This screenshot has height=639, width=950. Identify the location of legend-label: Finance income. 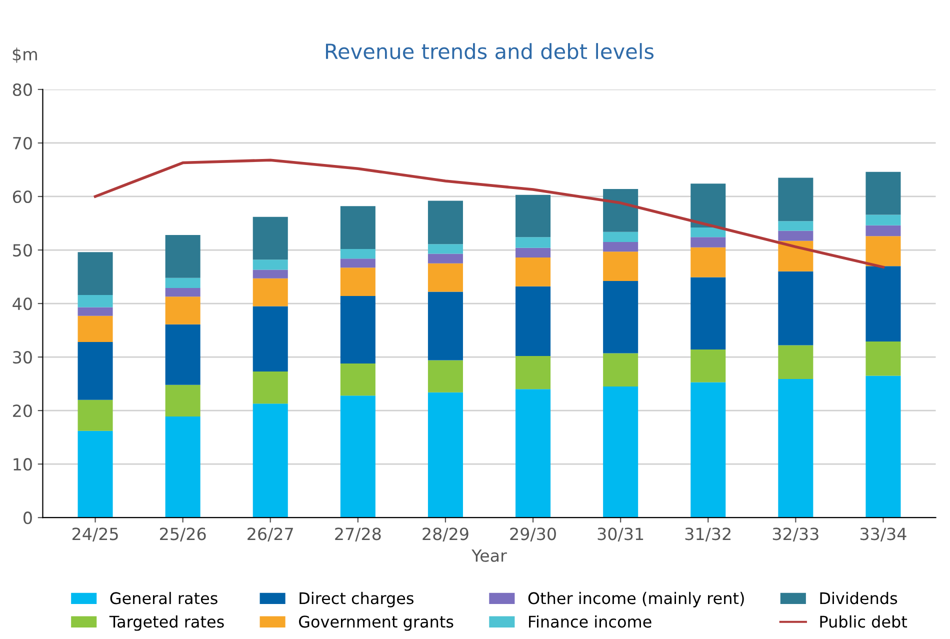
(590, 621).